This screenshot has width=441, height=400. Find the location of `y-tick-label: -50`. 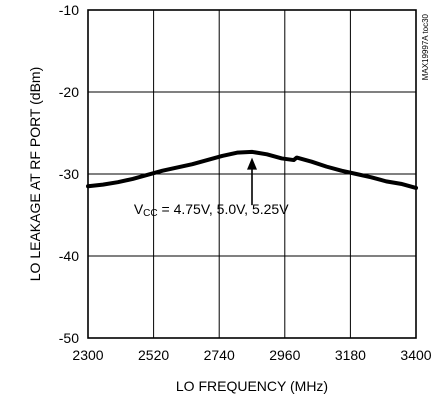

y-tick-label: -50 is located at coordinates (69, 338).